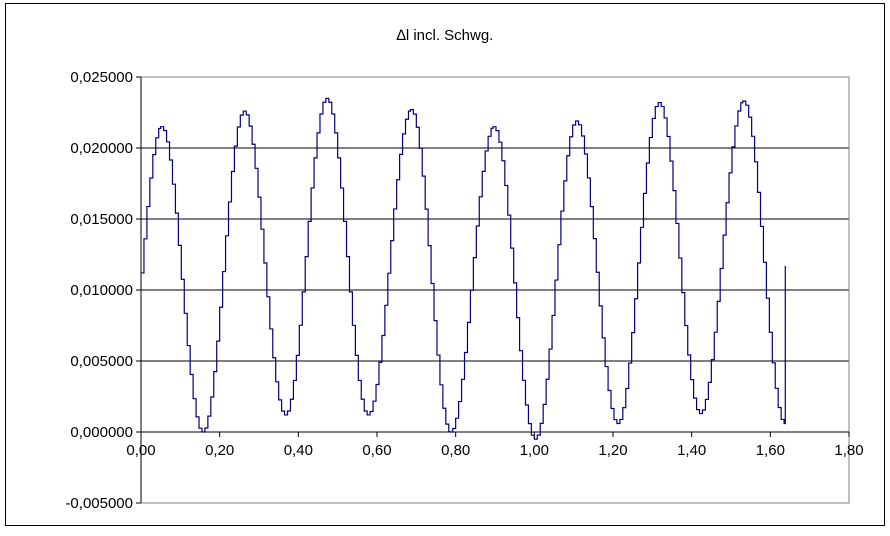 Image resolution: width=890 pixels, height=536 pixels. I want to click on y-tick-label: 0,020000, so click(101, 148).